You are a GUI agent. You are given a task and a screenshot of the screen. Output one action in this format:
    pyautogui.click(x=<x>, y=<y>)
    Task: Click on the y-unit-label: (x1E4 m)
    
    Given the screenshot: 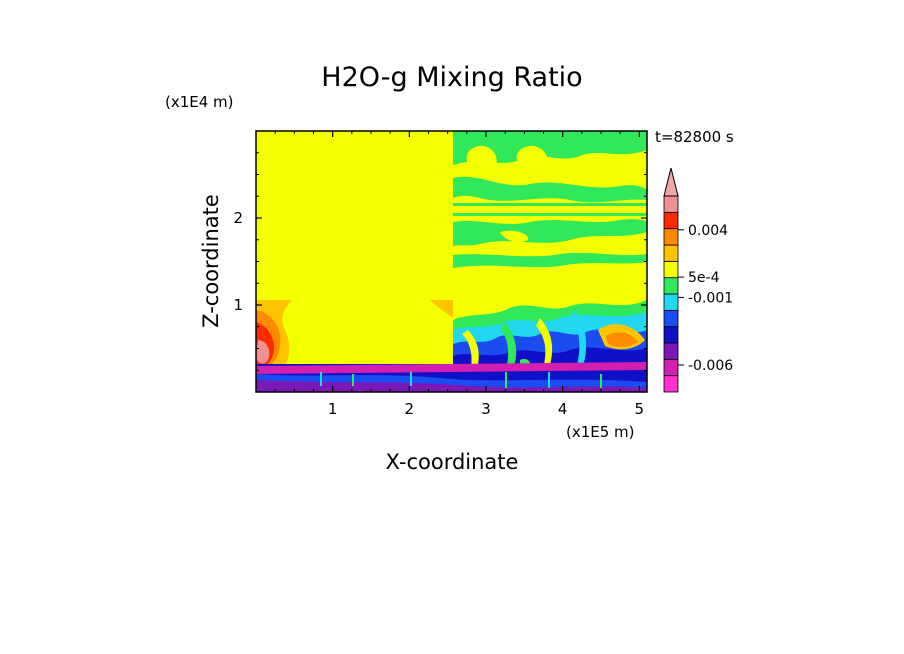 What is the action you would take?
    pyautogui.click(x=199, y=102)
    